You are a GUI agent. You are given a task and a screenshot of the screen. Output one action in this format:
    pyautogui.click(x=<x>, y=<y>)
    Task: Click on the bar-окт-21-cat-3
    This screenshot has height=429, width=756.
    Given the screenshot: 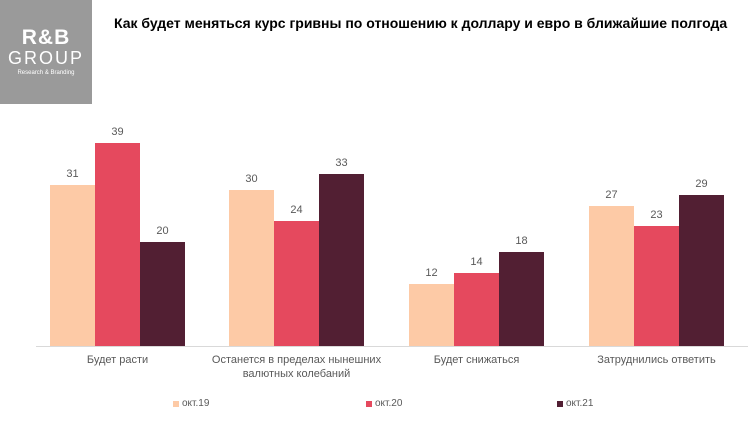 What is the action you would take?
    pyautogui.click(x=521, y=299)
    